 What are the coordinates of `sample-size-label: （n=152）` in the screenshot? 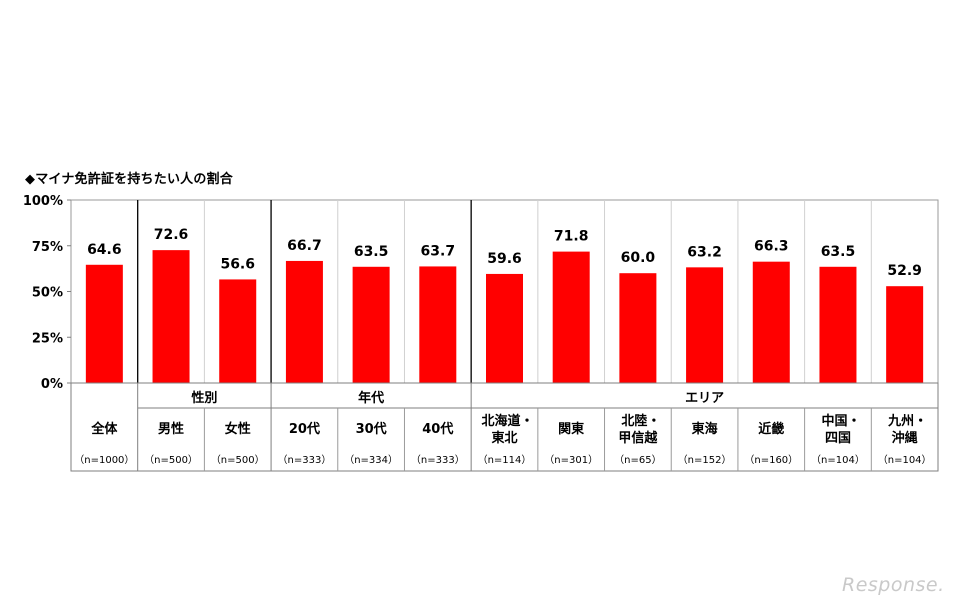 It's located at (705, 460).